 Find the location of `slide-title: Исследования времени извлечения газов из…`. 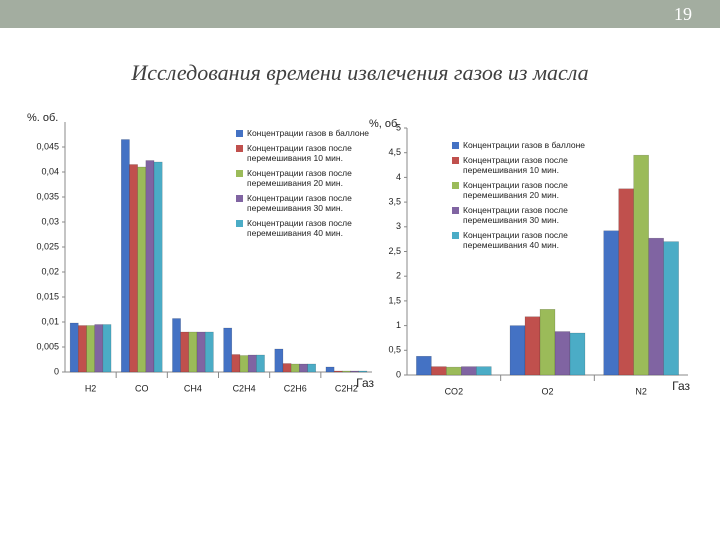

slide-title: Исследования времени извлечения газов из… is located at coordinates (360, 72).